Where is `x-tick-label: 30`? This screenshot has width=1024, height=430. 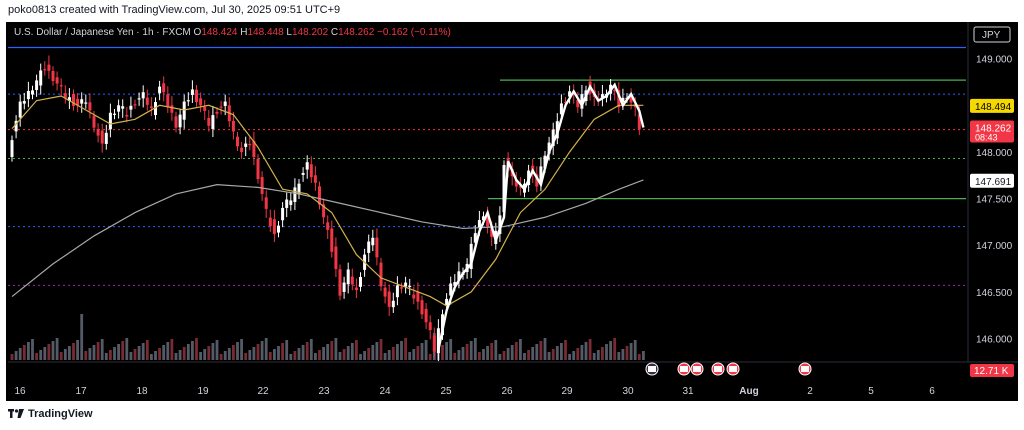 x-tick-label: 30 is located at coordinates (628, 391).